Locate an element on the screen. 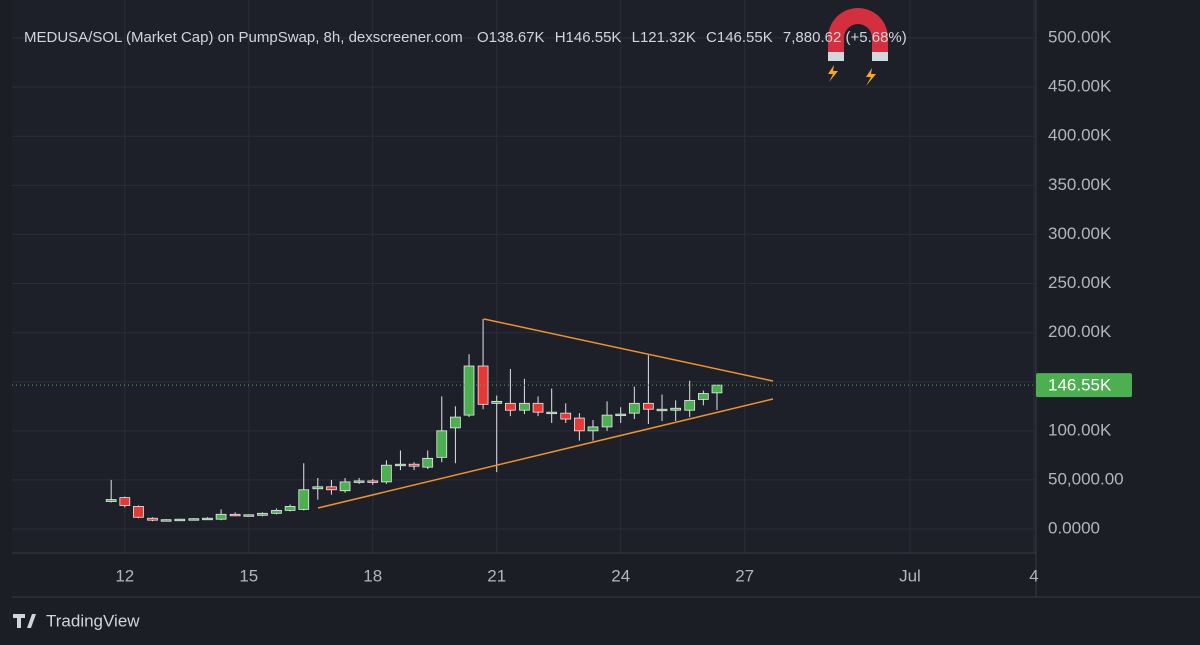 The width and height of the screenshot is (1200, 645). watermark: TradingView is located at coordinates (76, 620).